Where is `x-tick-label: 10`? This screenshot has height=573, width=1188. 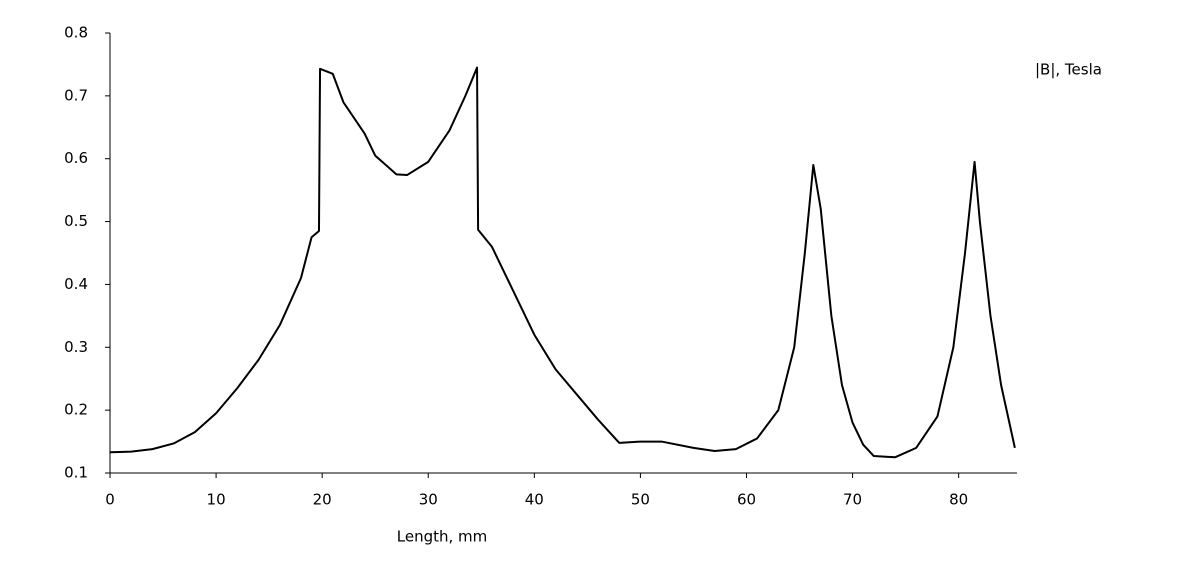
x-tick-label: 10 is located at coordinates (216, 500).